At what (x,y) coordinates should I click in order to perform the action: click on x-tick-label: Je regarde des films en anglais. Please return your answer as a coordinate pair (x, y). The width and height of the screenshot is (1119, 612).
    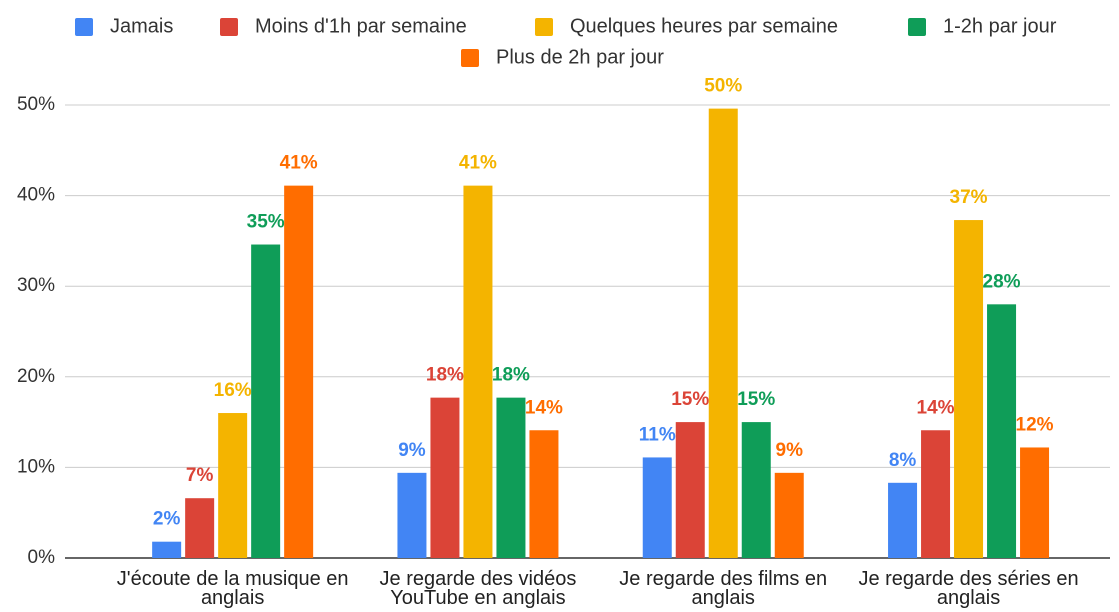
    Looking at the image, I should click on (723, 588).